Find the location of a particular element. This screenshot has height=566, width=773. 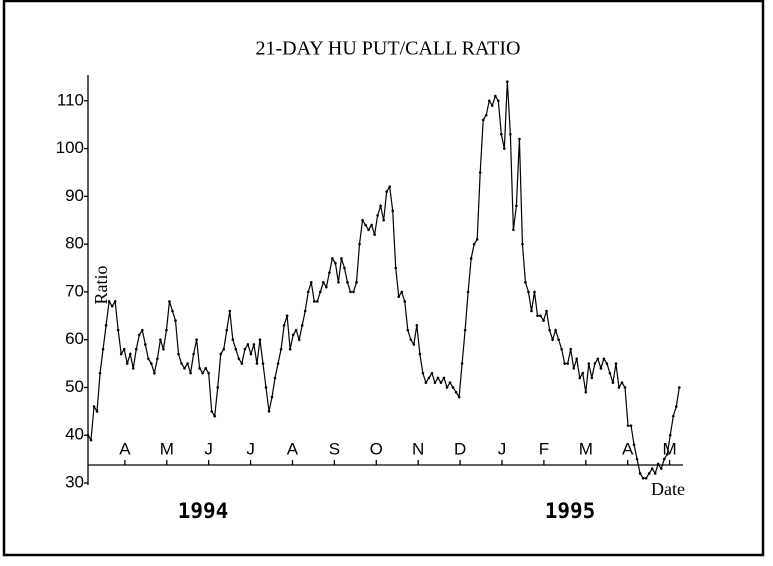

y-axis-label: Ratio is located at coordinates (101, 285).